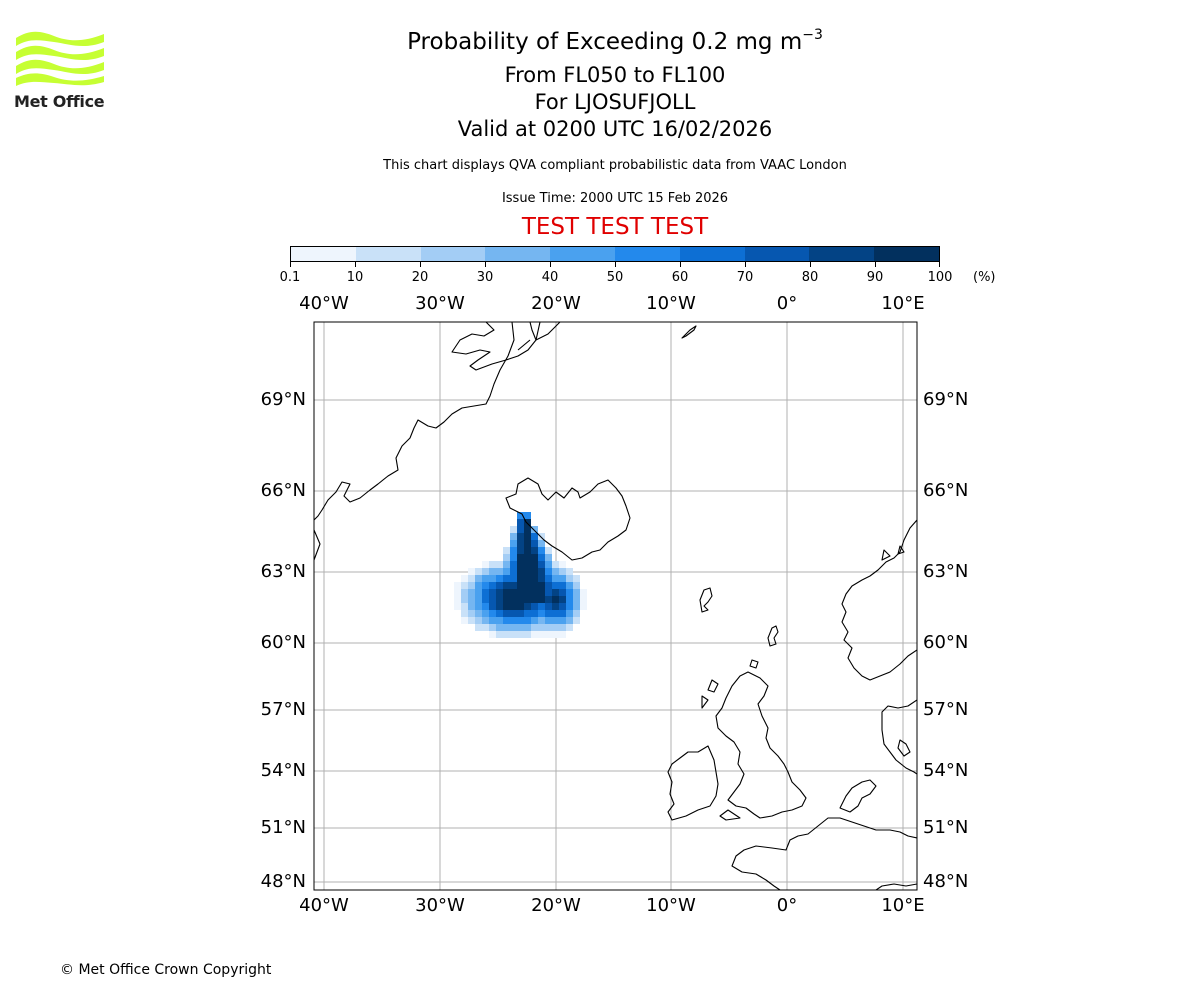  Describe the element at coordinates (899, 737) in the screenshot. I see `denmark-coast` at that location.